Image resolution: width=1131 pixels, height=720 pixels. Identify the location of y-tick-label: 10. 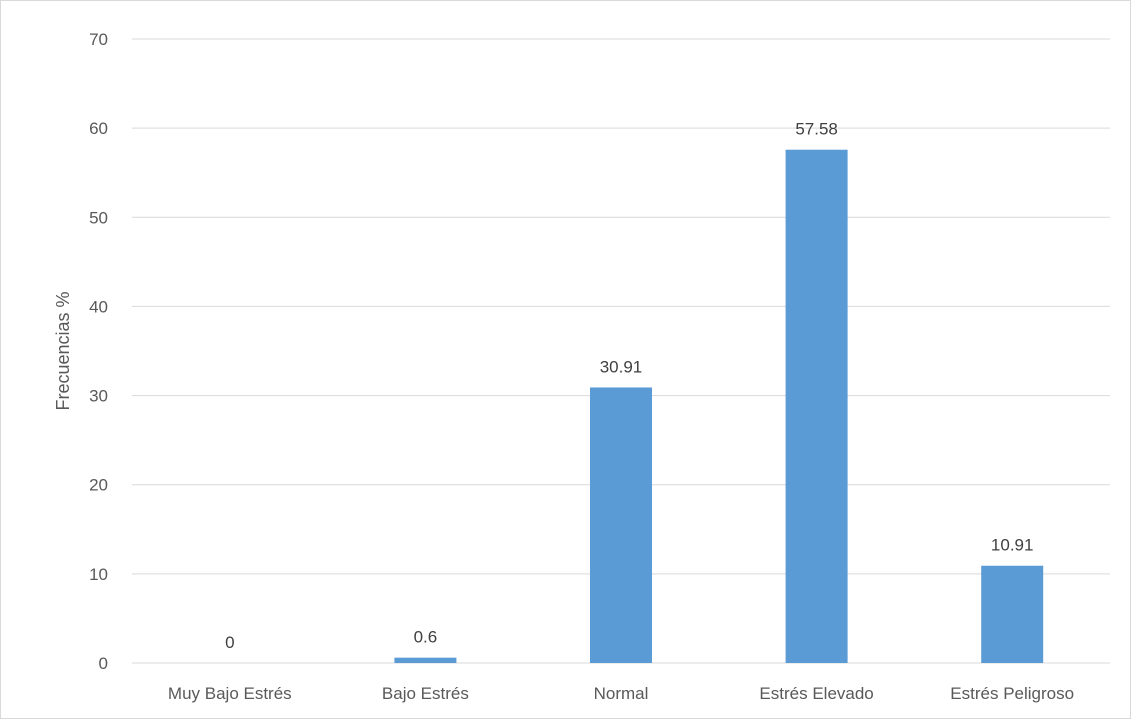
(98, 574).